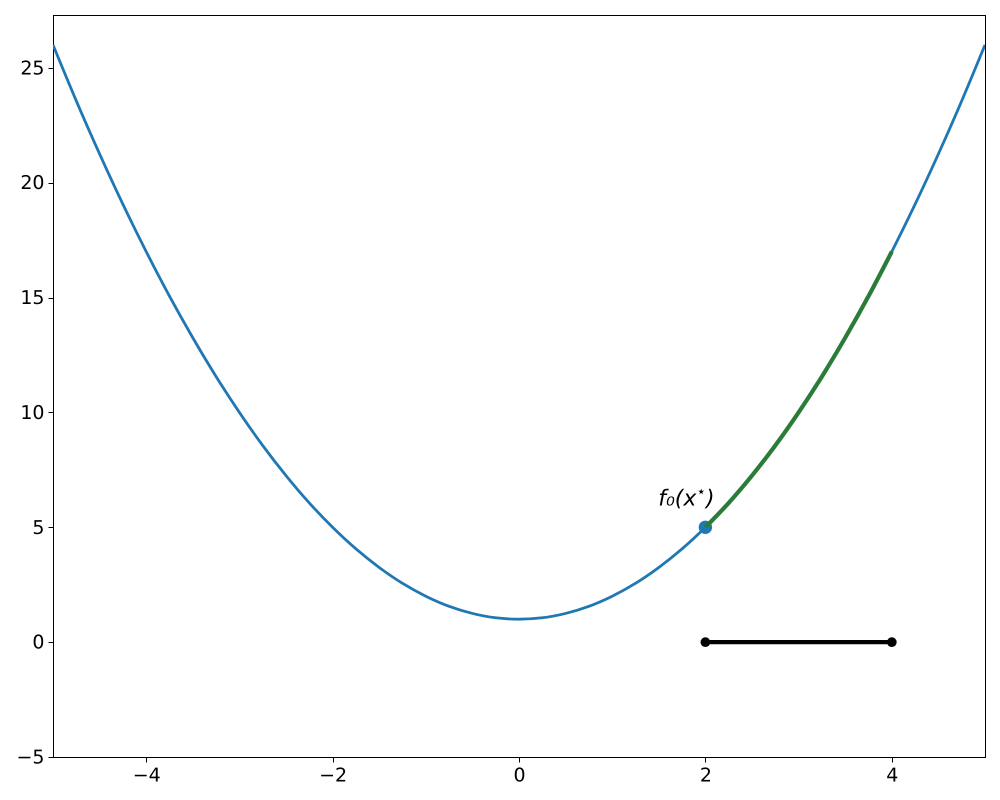  I want to click on y-tick-label: 15, so click(32, 298).